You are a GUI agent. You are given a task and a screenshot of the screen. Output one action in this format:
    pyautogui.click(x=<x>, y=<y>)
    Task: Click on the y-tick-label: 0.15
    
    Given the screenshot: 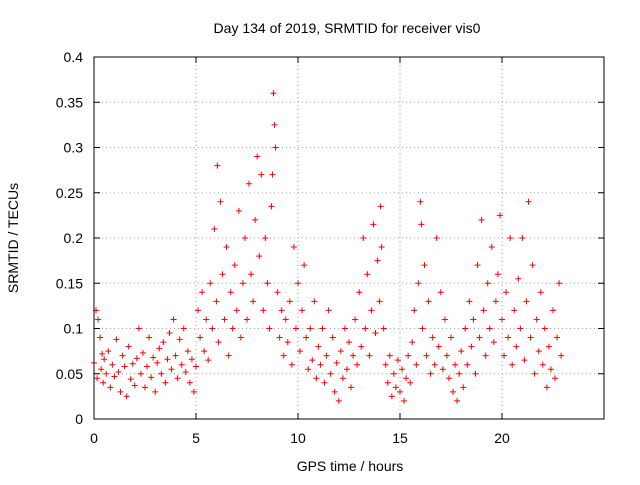 What is the action you would take?
    pyautogui.click(x=69, y=283)
    